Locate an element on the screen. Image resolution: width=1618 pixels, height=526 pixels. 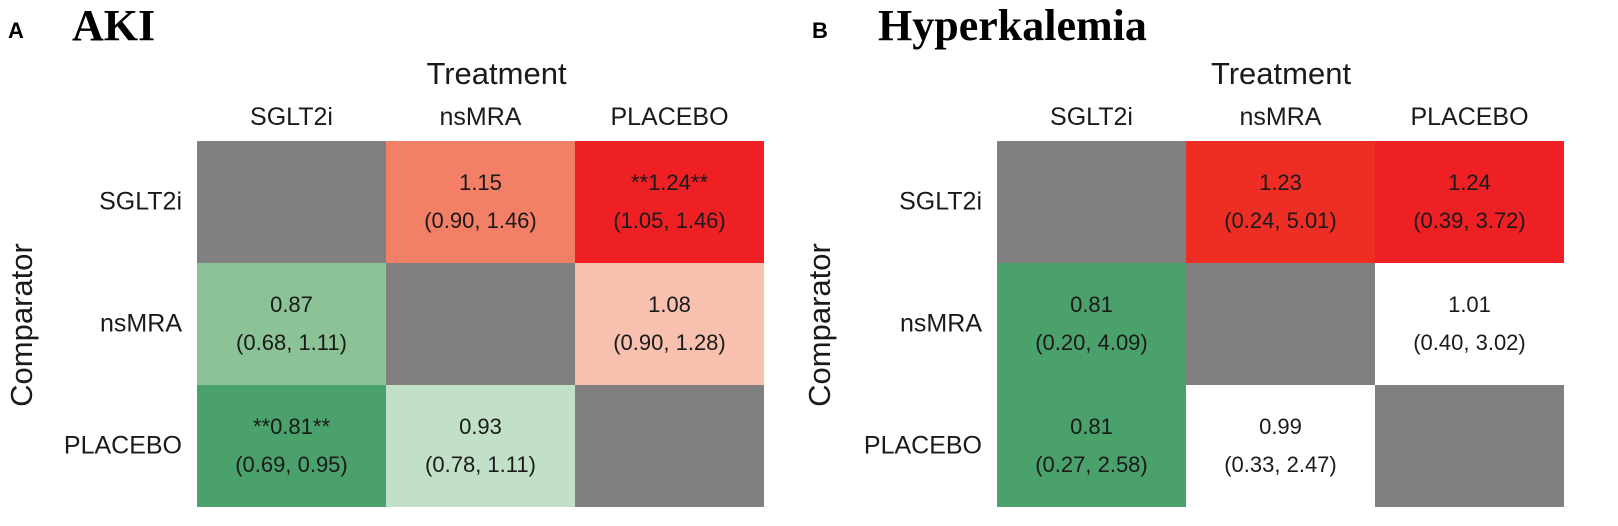
panel-letter: B is located at coordinates (820, 30).